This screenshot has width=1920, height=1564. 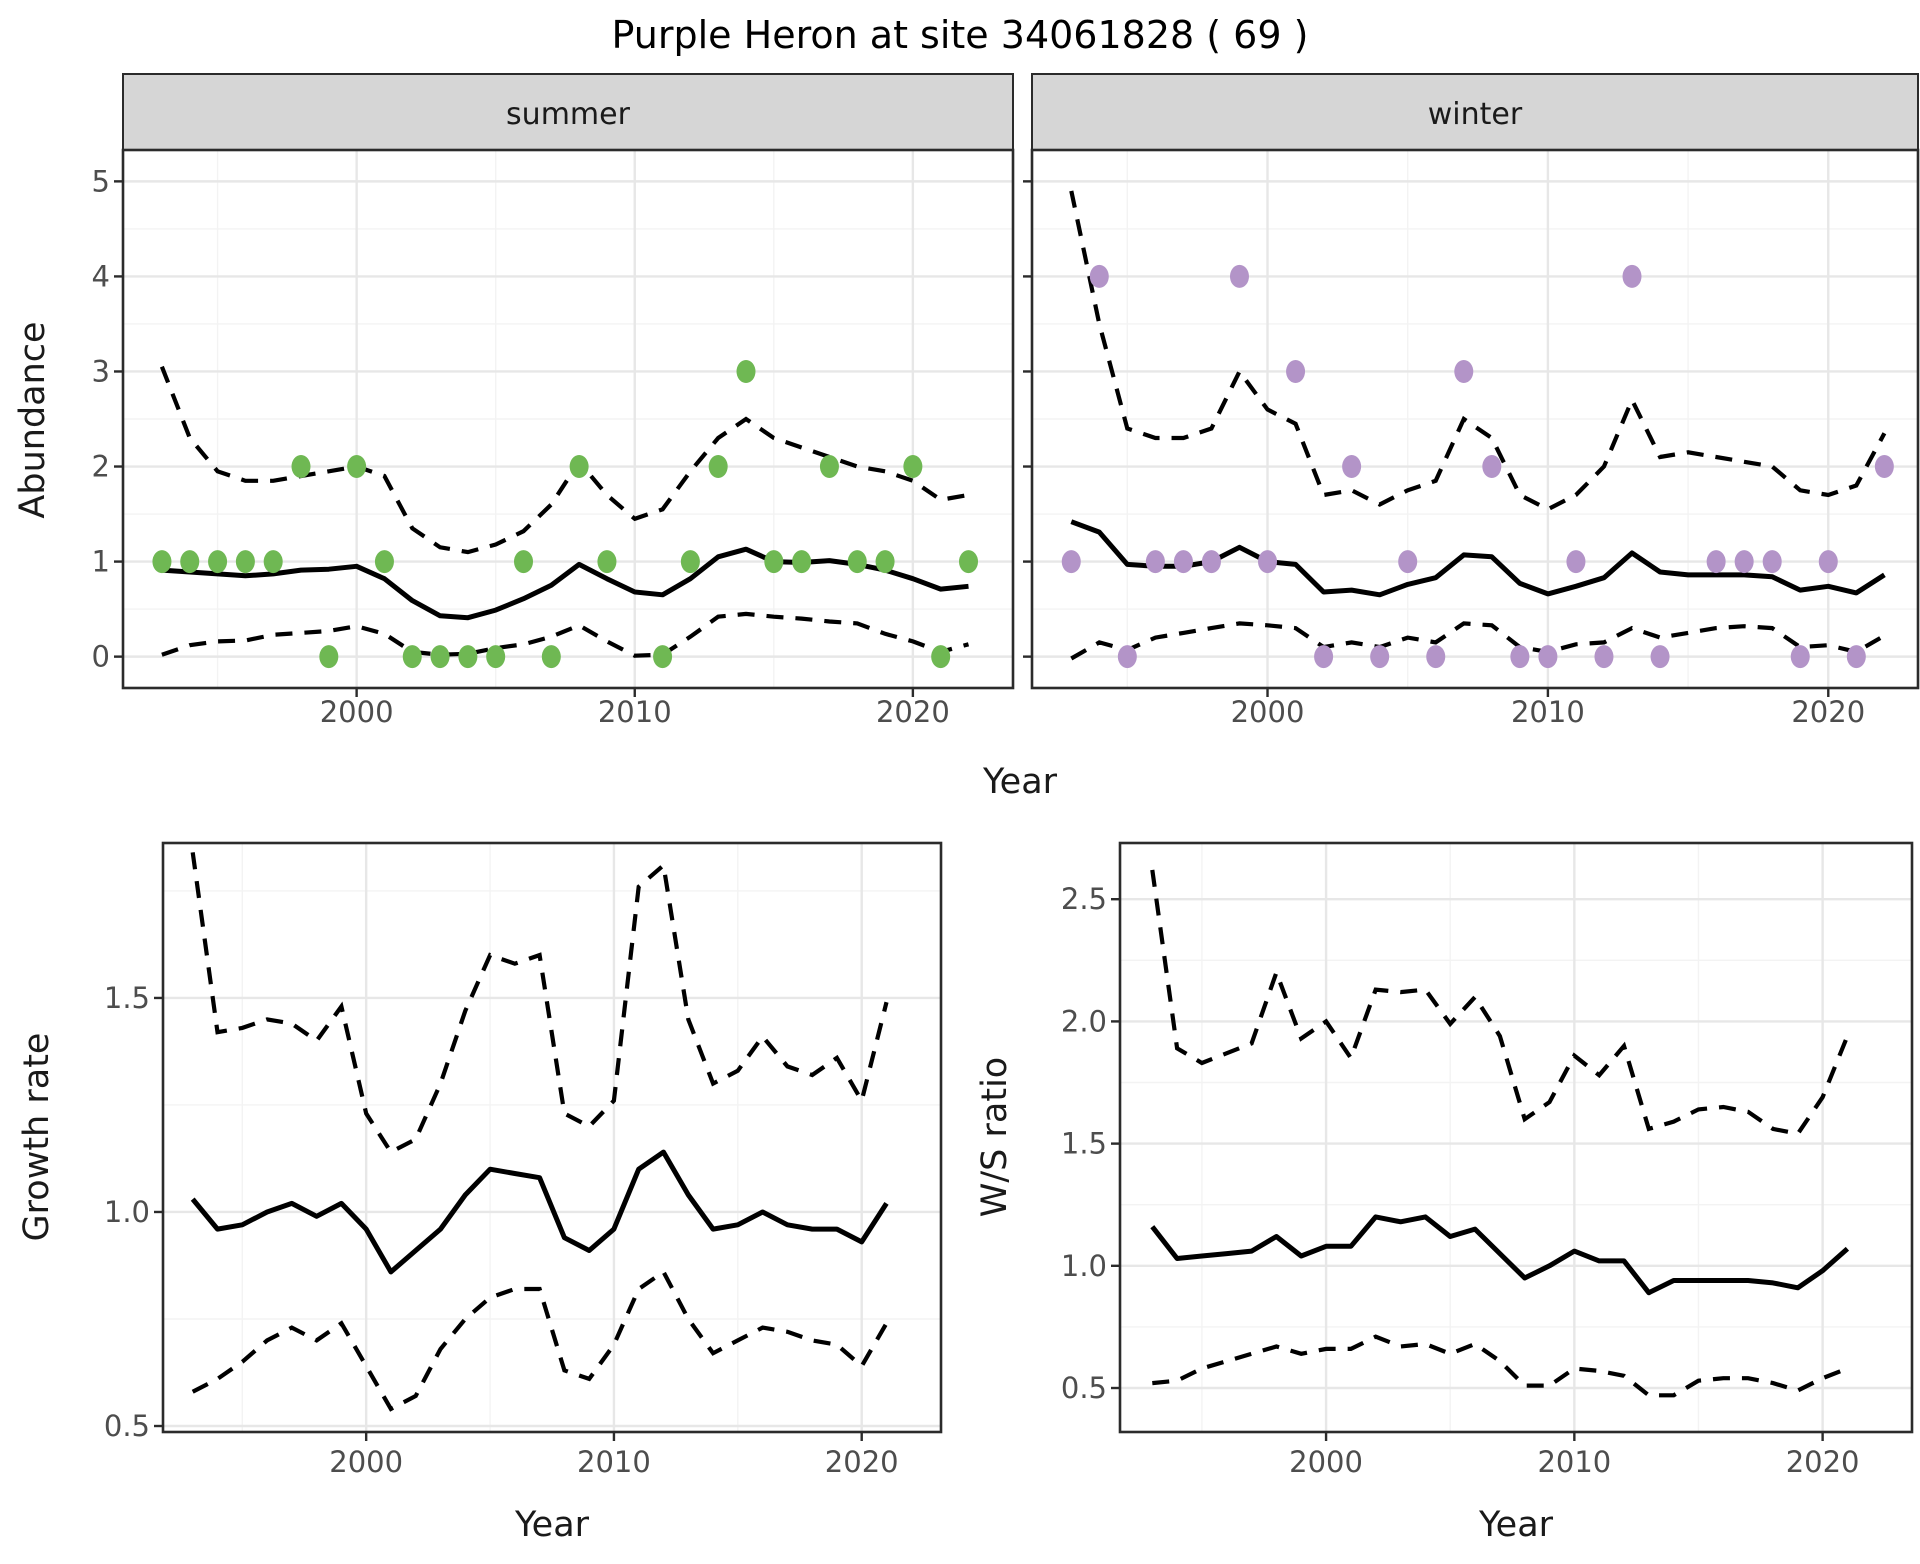 I want to click on facet-strip-summer-label: summer, so click(x=568, y=114).